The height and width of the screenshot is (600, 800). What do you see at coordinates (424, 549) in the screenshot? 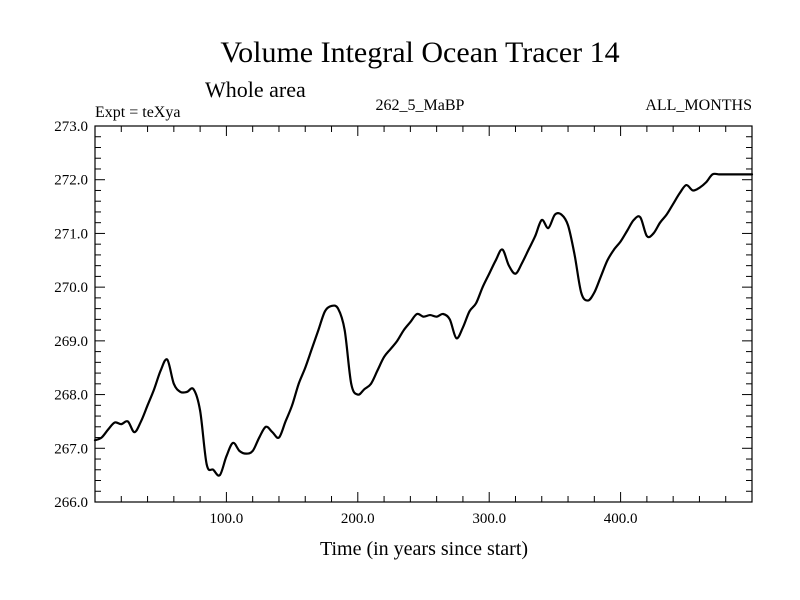
I see `x-axis-label: Time (in years since start)` at bounding box center [424, 549].